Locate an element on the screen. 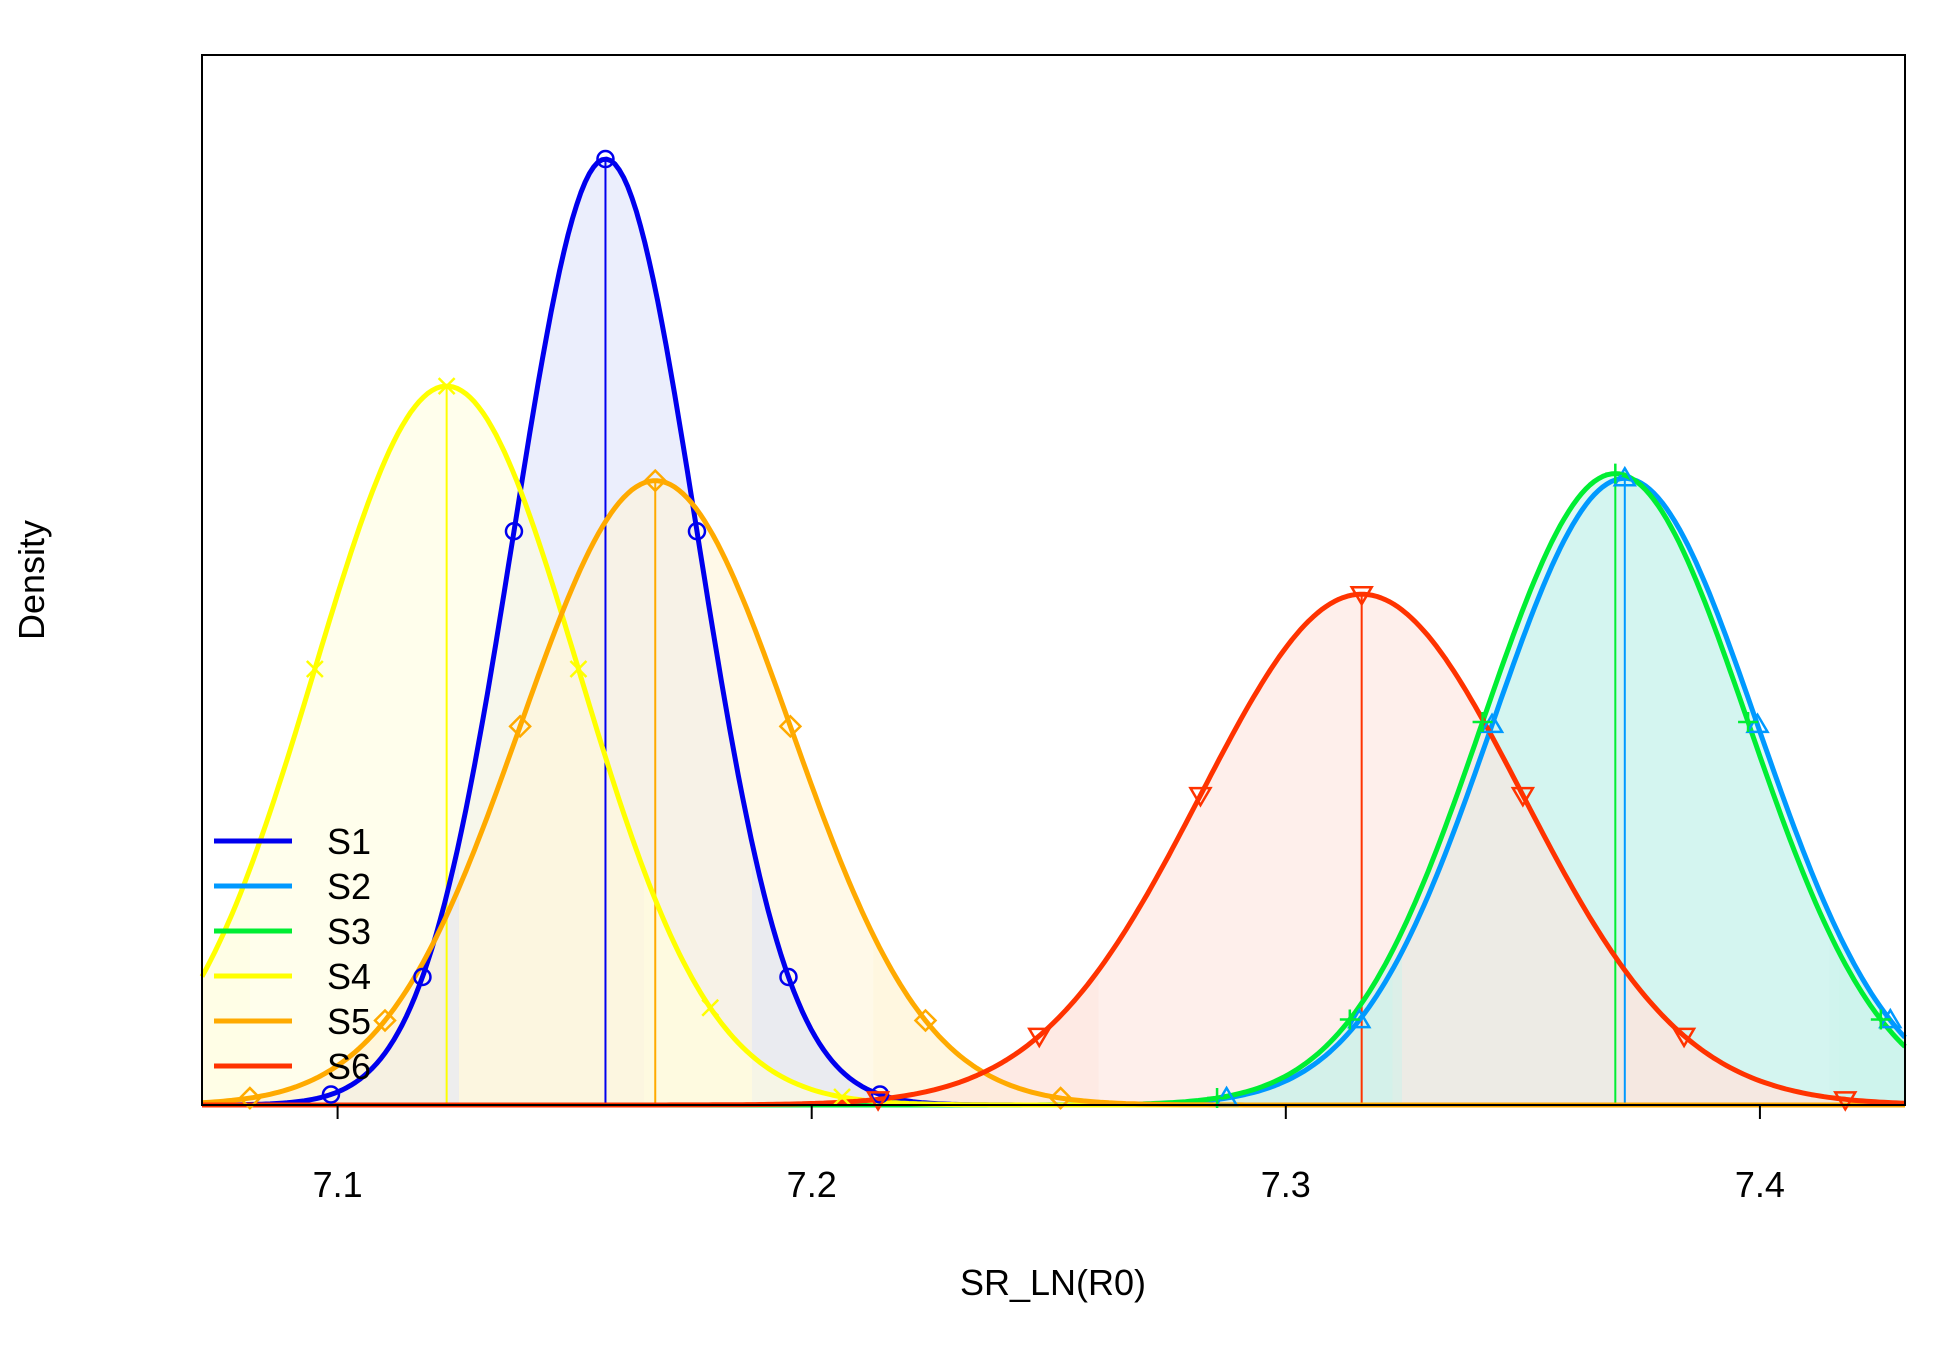 This screenshot has width=1950, height=1350. legend-label-s4: S4 is located at coordinates (349, 976).